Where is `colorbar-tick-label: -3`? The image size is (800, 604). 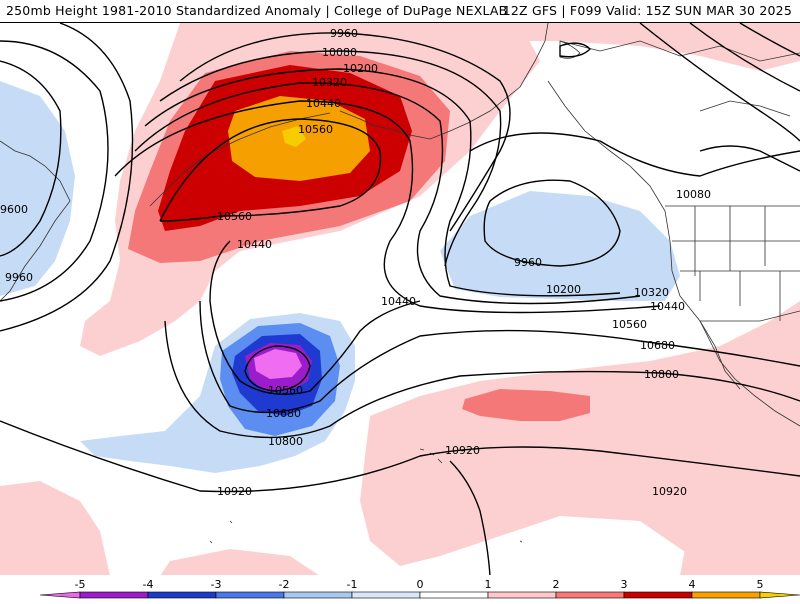
colorbar-tick-label: -3 is located at coordinates (216, 584).